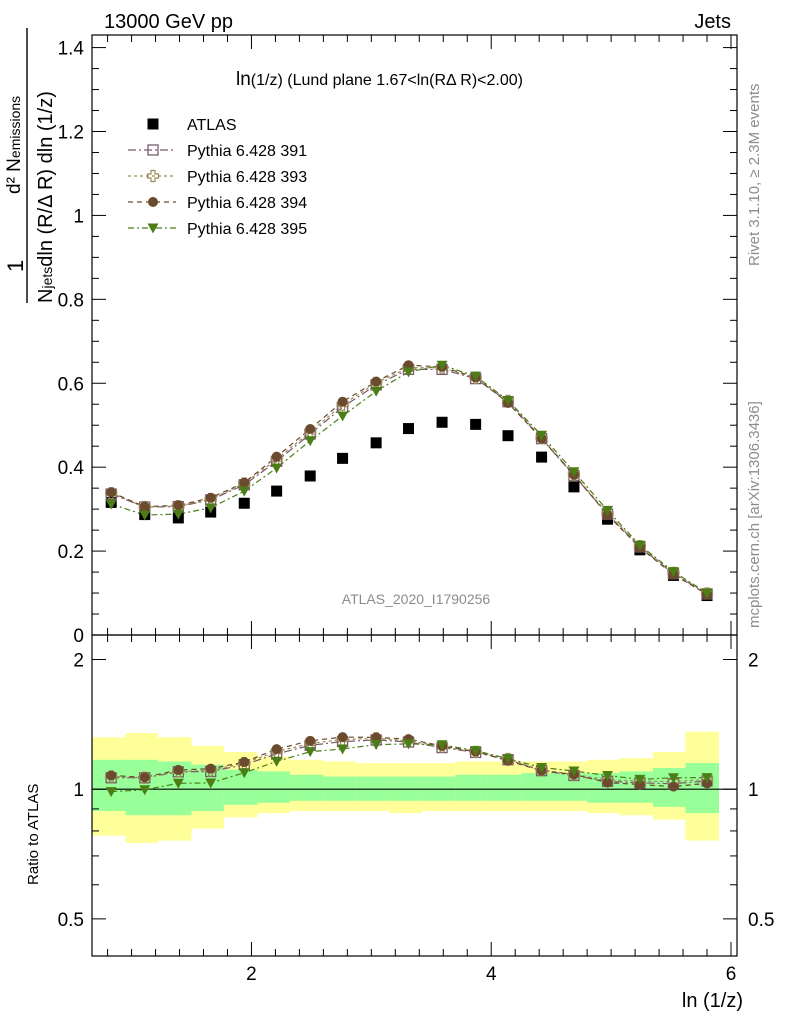 The image size is (786, 1024). Describe the element at coordinates (251, 974) in the screenshot. I see `x-tick-label: 2` at that location.